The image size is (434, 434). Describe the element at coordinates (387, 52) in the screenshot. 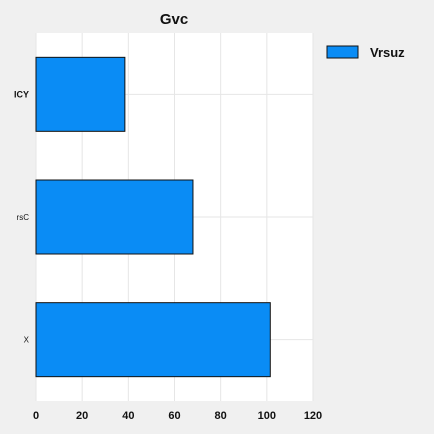

I see `legend-label: Vrsuz` at that location.